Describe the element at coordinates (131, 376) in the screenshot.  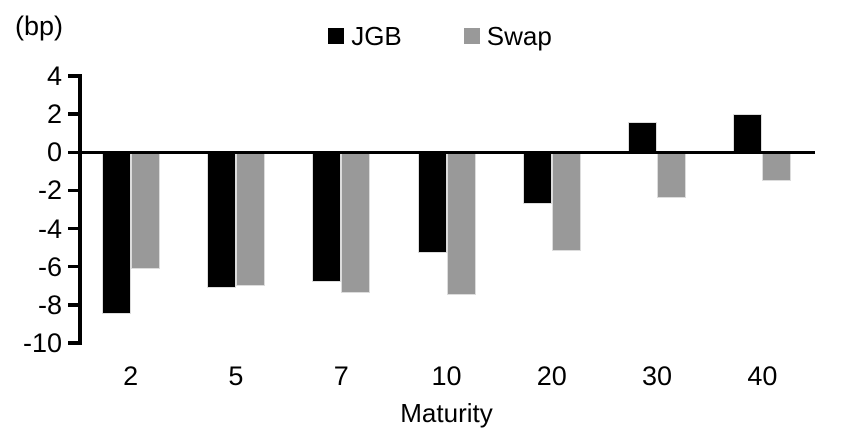
I see `x-tick-label: 2` at that location.